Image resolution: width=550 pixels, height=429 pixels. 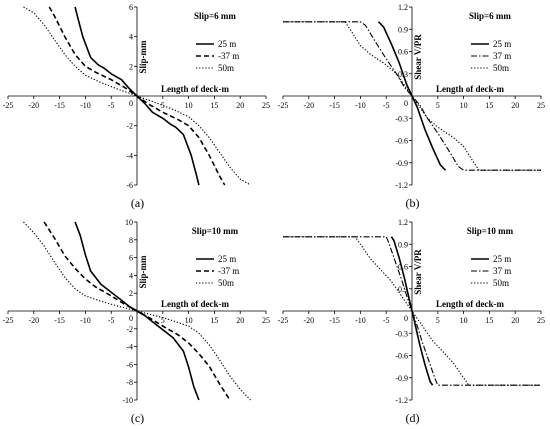 I want to click on legend-label-2: 37 m, so click(x=502, y=271).